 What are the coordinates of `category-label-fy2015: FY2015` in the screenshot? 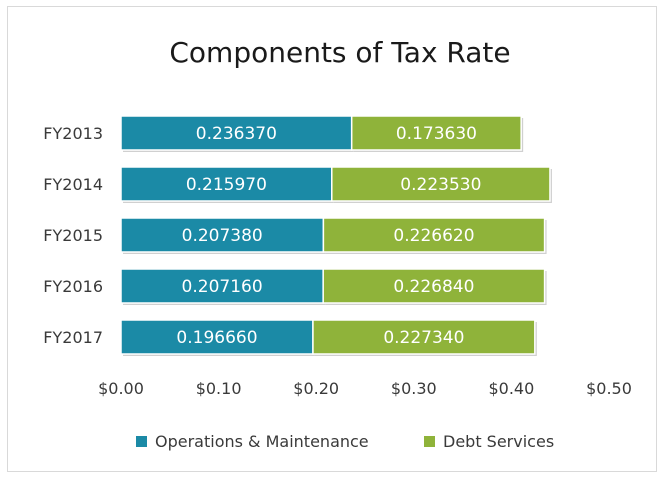 It's located at (73, 235).